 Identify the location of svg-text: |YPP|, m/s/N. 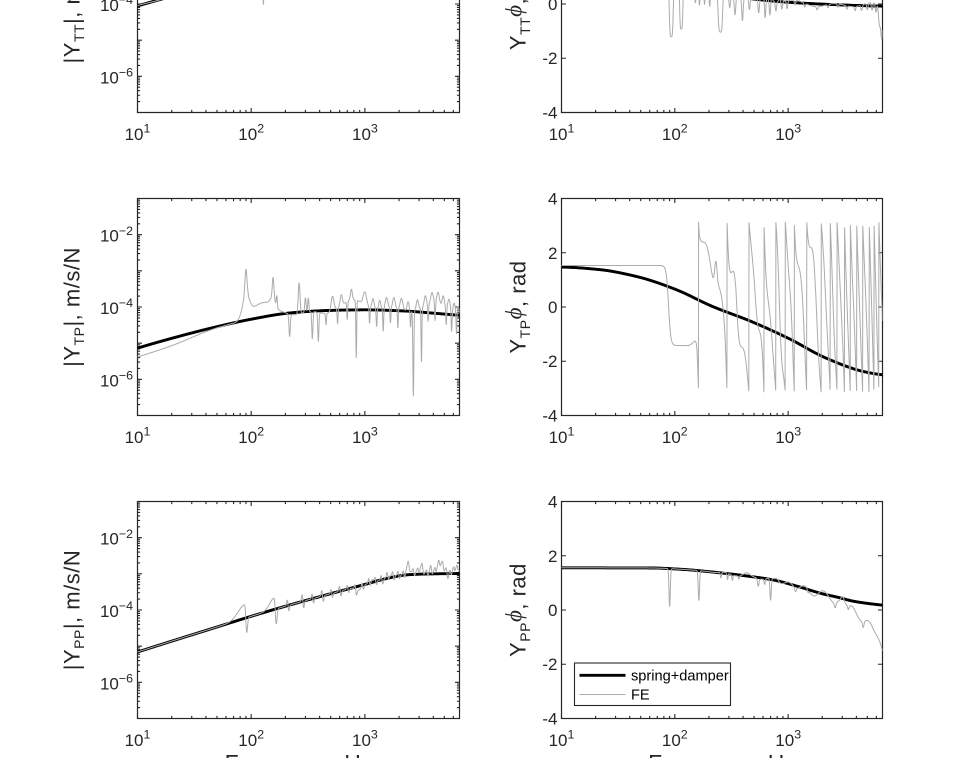
(74, 610).